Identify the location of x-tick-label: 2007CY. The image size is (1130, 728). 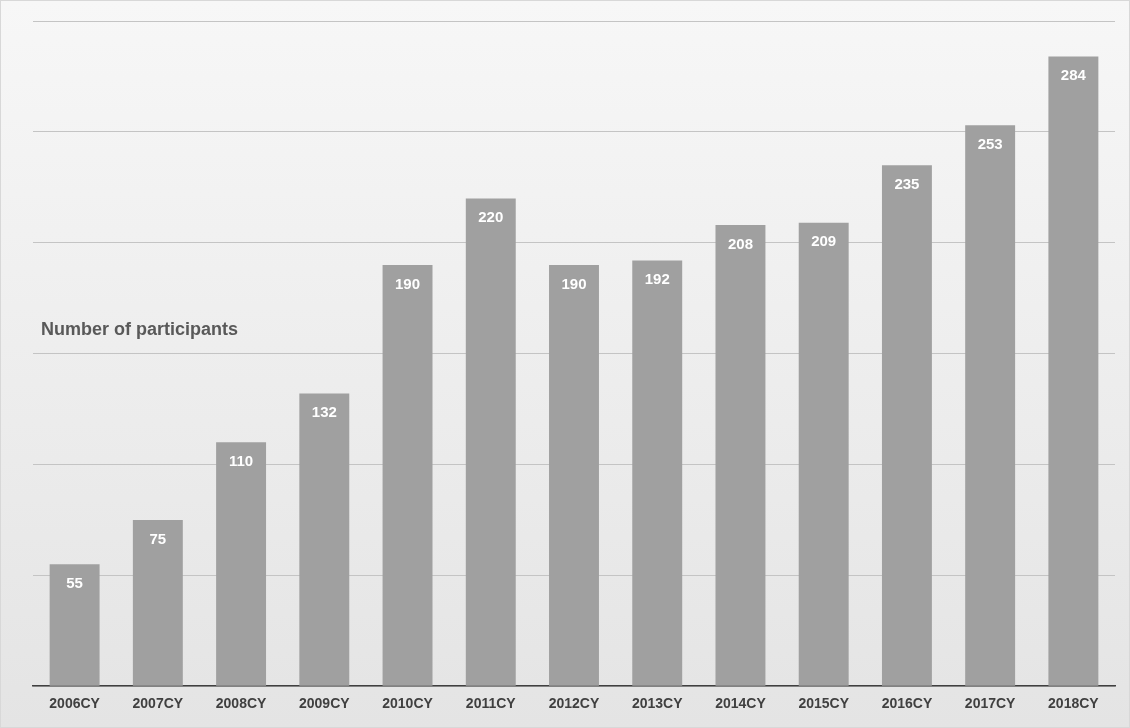
(158, 703).